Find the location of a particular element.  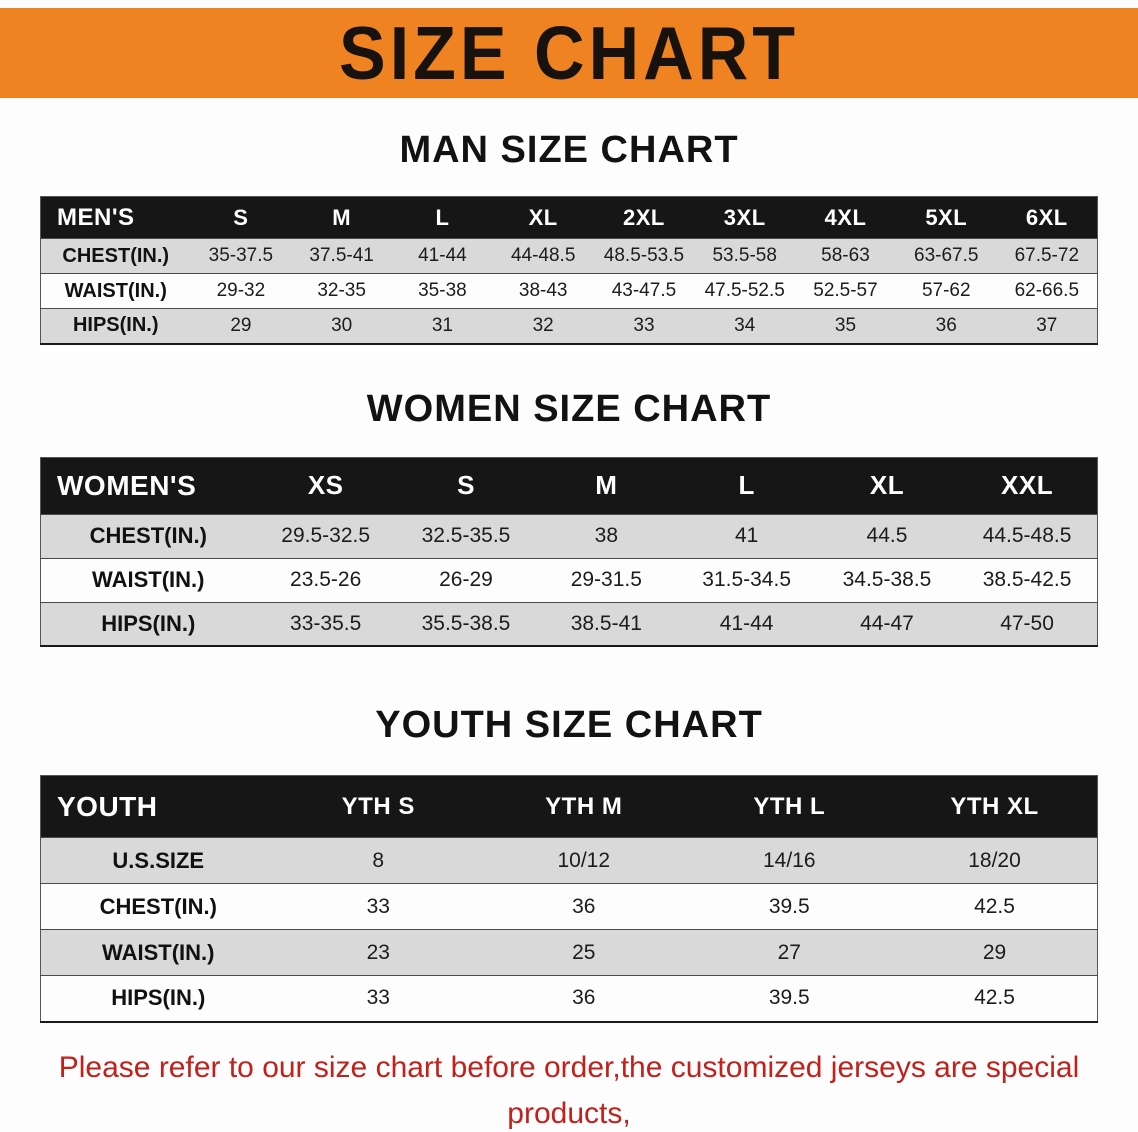

size-value: 62-66.5 is located at coordinates (1047, 290).